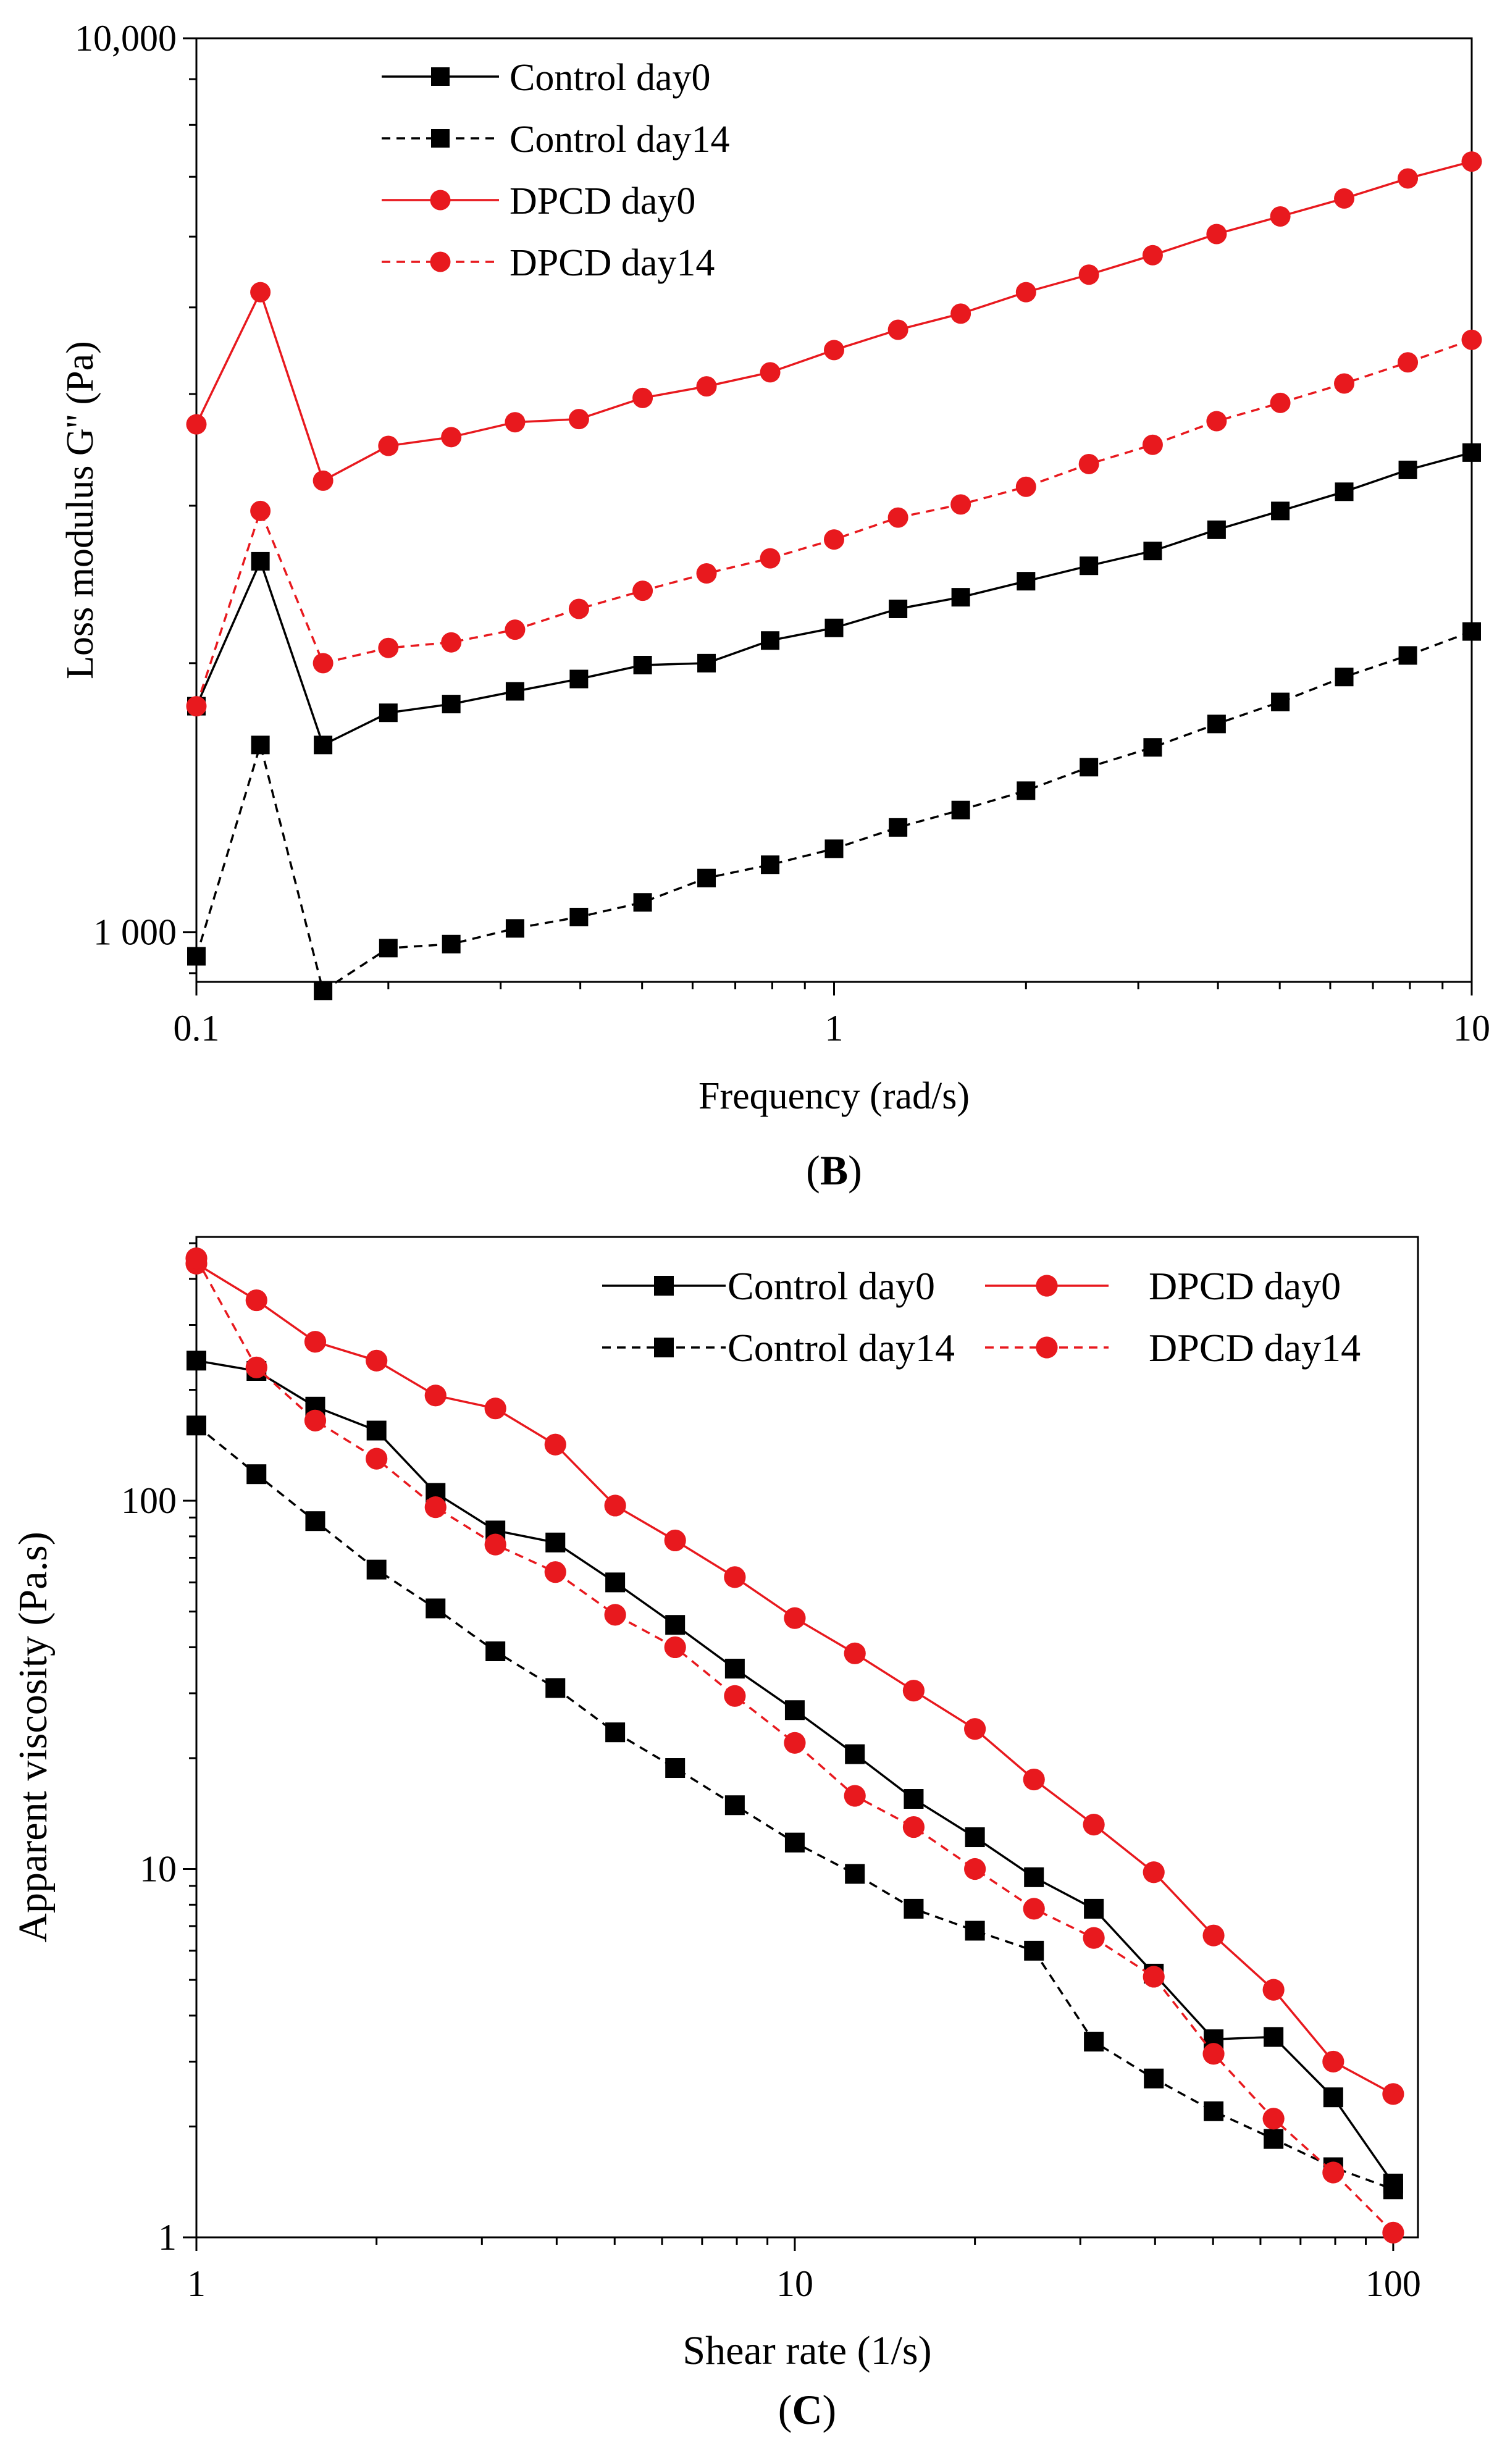 The image size is (1489, 2464). What do you see at coordinates (619, 140) in the screenshot?
I see `legend-label-control-day14: Control day14` at bounding box center [619, 140].